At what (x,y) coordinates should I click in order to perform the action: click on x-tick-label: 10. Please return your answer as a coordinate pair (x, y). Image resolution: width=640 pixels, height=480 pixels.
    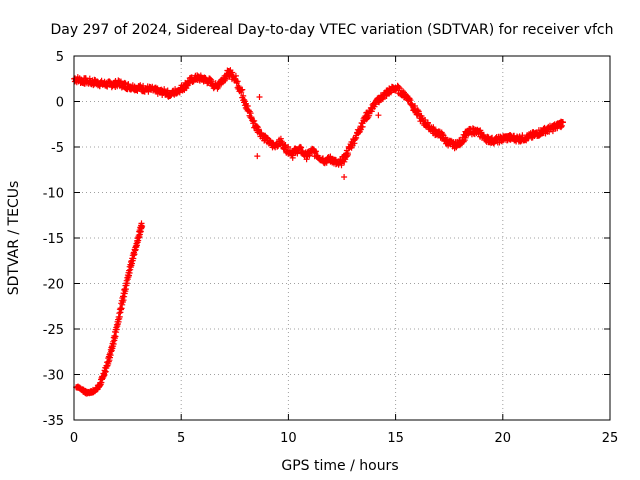
    Looking at the image, I should click on (288, 438).